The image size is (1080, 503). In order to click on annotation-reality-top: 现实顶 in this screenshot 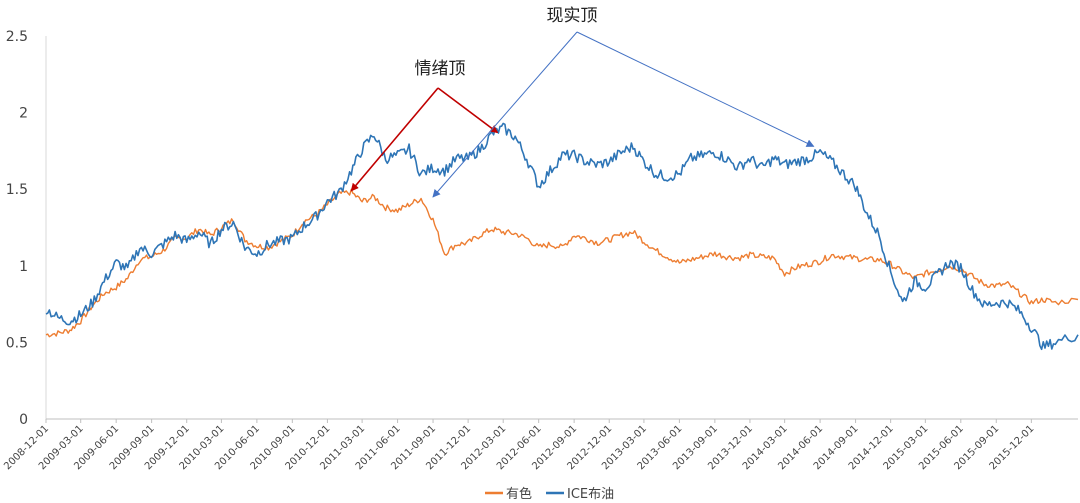, I will do `click(572, 16)`.